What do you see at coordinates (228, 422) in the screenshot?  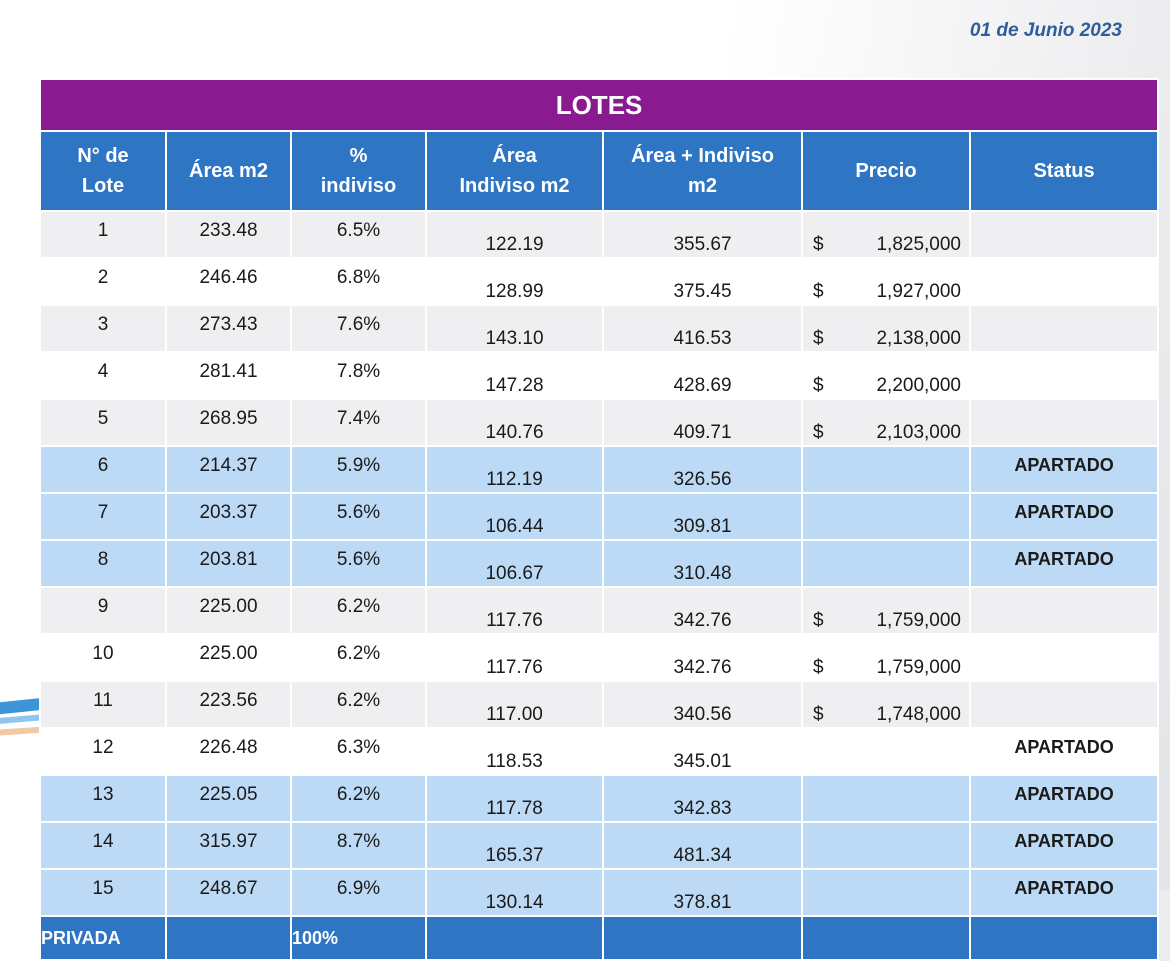 I see `cell-area: 268.95` at bounding box center [228, 422].